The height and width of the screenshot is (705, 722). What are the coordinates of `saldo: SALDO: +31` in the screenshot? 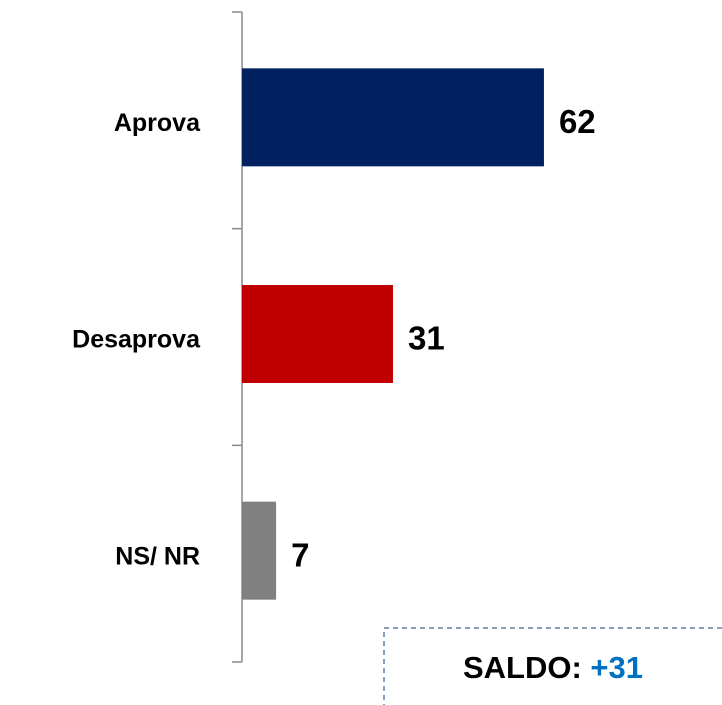 It's located at (553, 667).